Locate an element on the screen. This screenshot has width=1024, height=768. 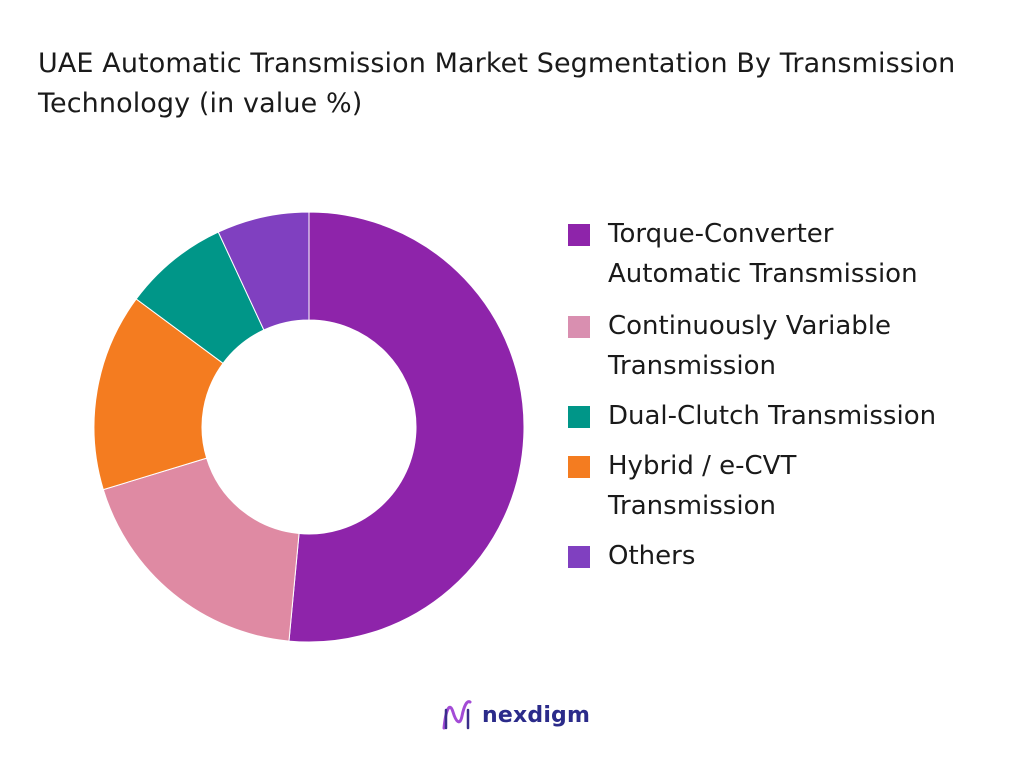
legend-label: Dual-Clutch Transmission is located at coordinates (772, 416).